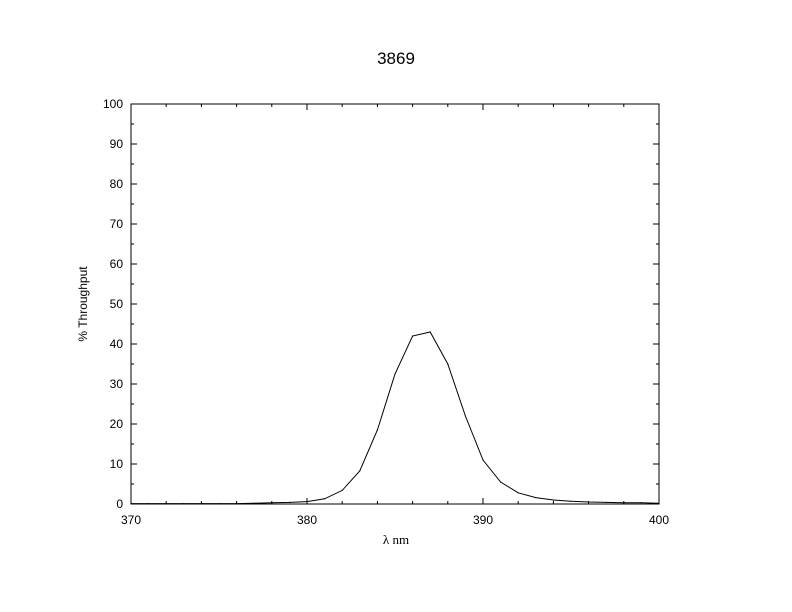 The height and width of the screenshot is (612, 792). What do you see at coordinates (396, 539) in the screenshot?
I see `x-axis-label: λ nm` at bounding box center [396, 539].